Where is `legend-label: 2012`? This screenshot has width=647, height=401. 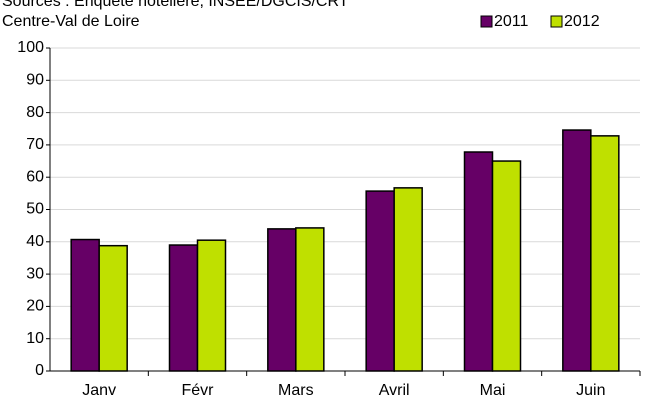 legend-label: 2012 is located at coordinates (582, 21).